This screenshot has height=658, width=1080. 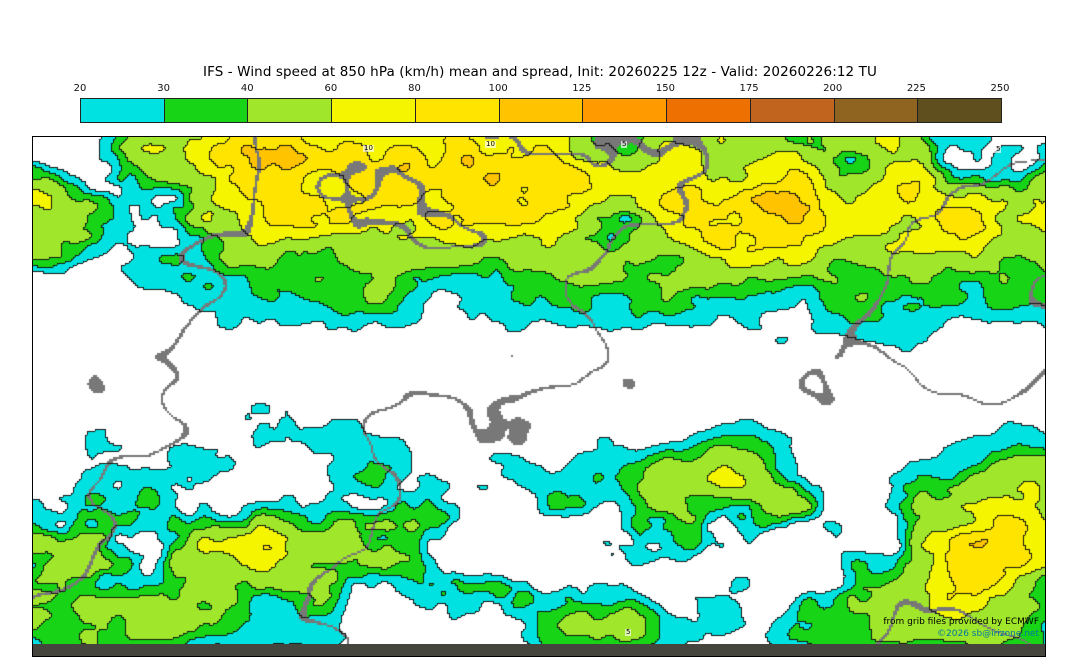 What do you see at coordinates (331, 88) in the screenshot?
I see `colorbar-tick-label: 60` at bounding box center [331, 88].